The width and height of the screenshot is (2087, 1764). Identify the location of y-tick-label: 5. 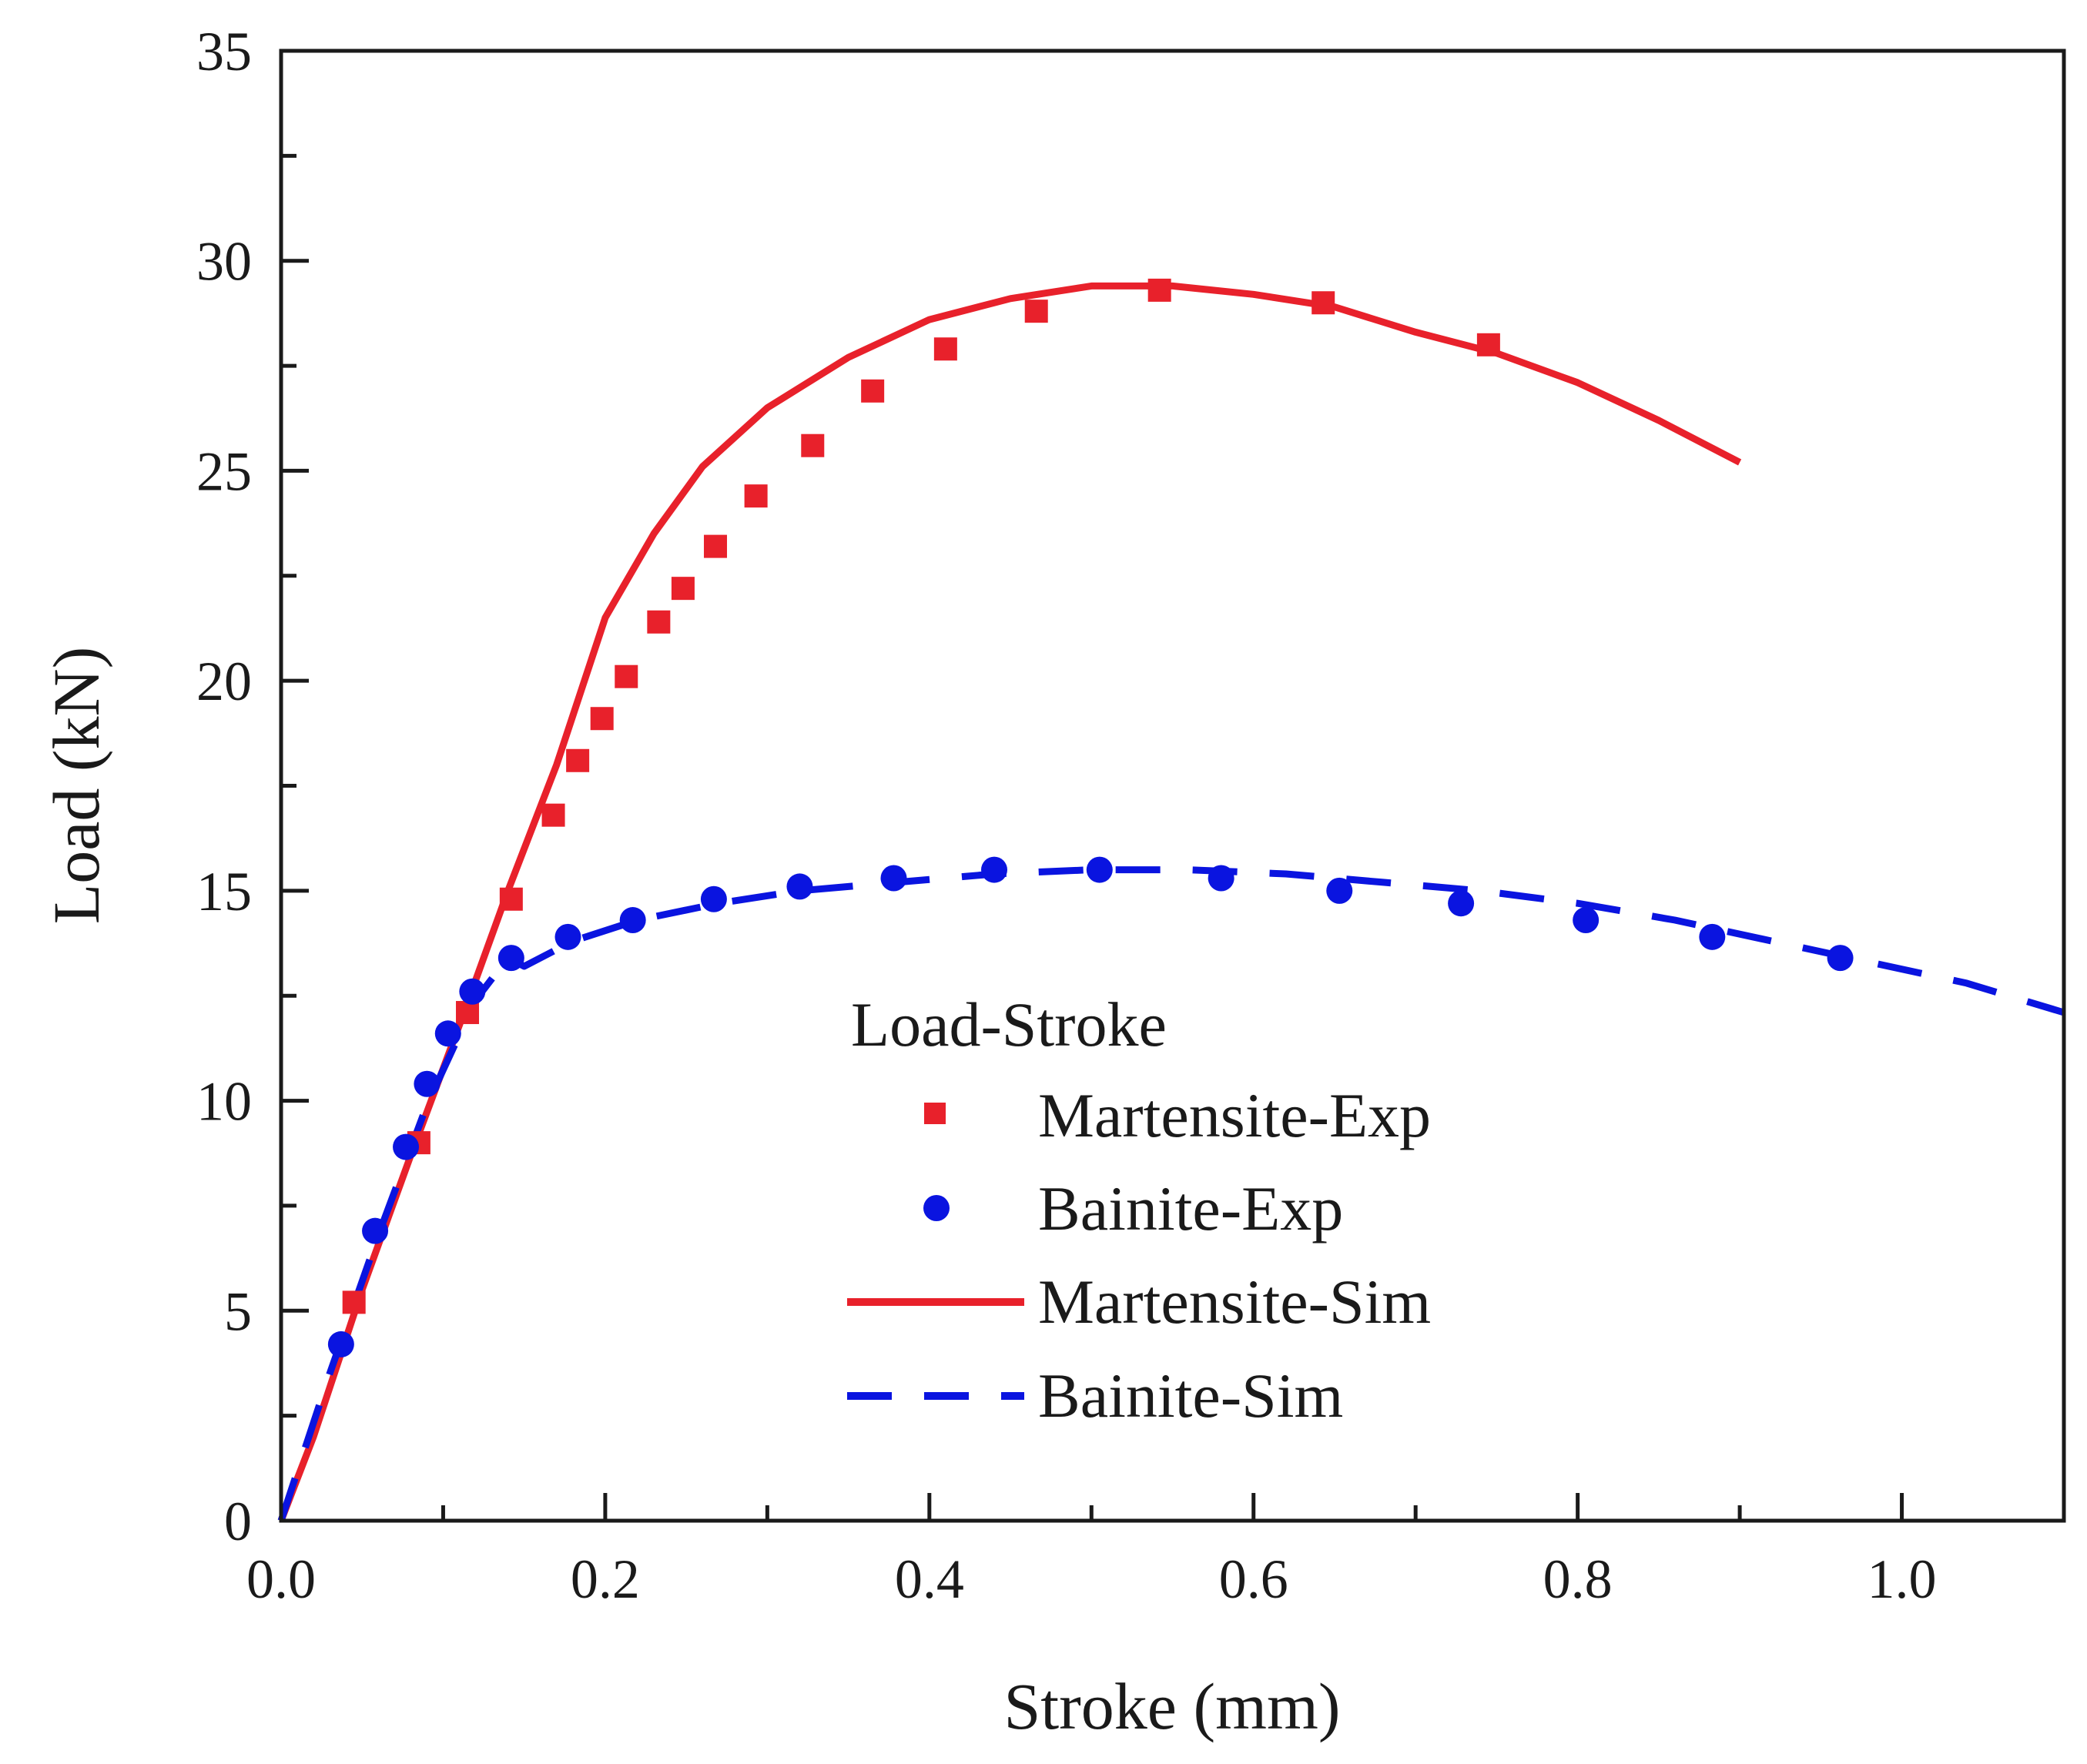
(238, 1311).